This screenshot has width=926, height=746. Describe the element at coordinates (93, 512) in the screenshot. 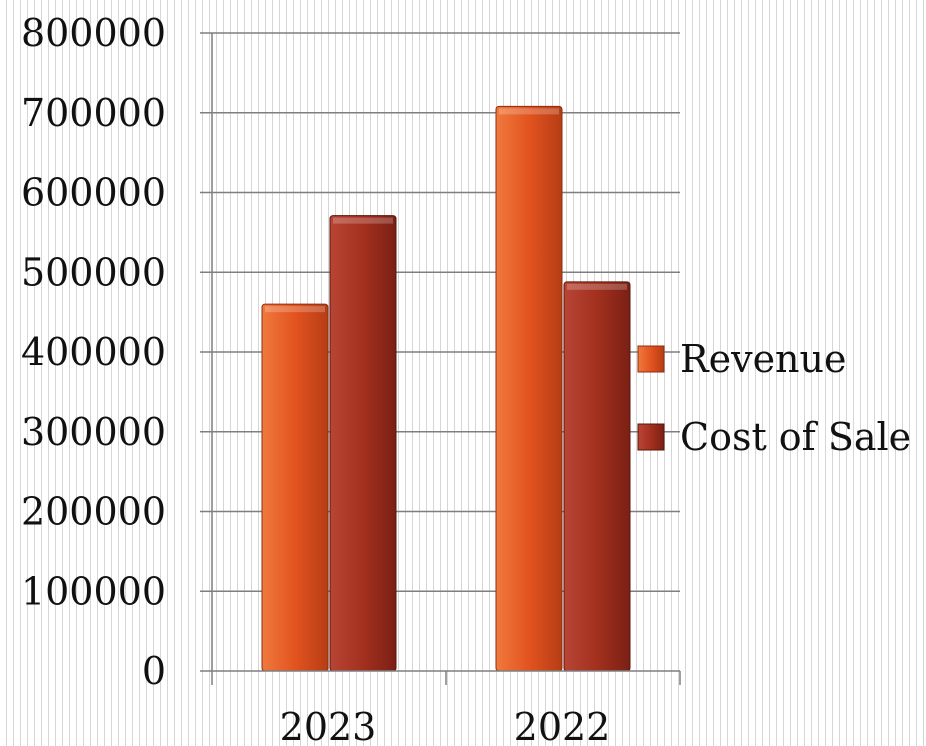

I see `y-tick-label: 200000` at that location.